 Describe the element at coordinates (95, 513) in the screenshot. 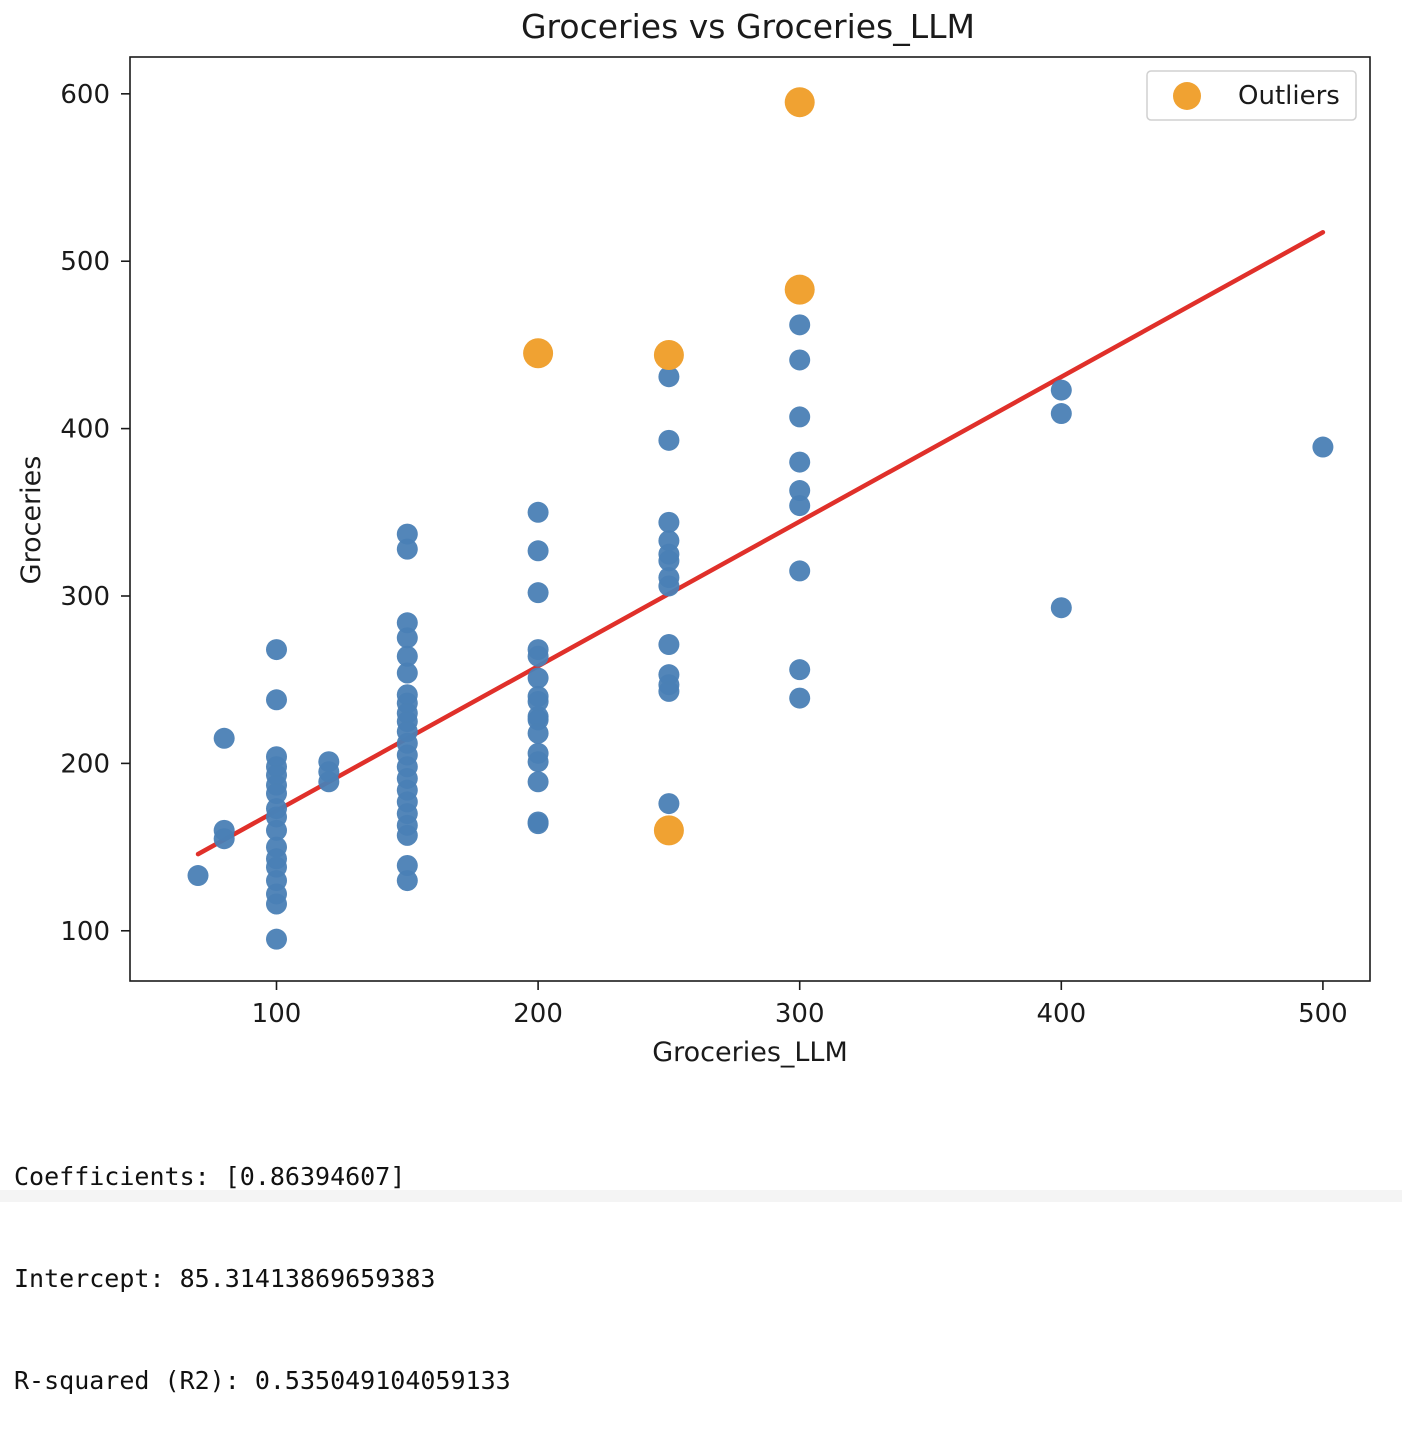

I see `y-axis: 100 200 300 400 500 600` at that location.